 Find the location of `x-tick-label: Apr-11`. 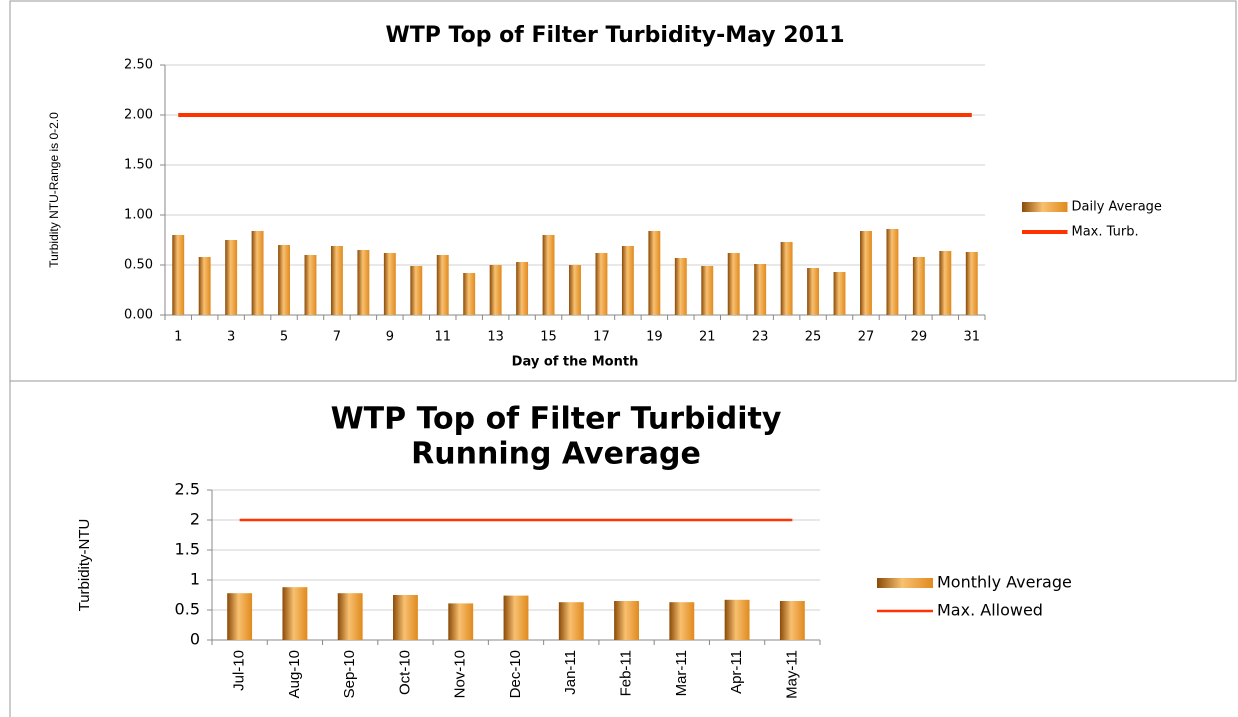

x-tick-label: Apr-11 is located at coordinates (736, 672).